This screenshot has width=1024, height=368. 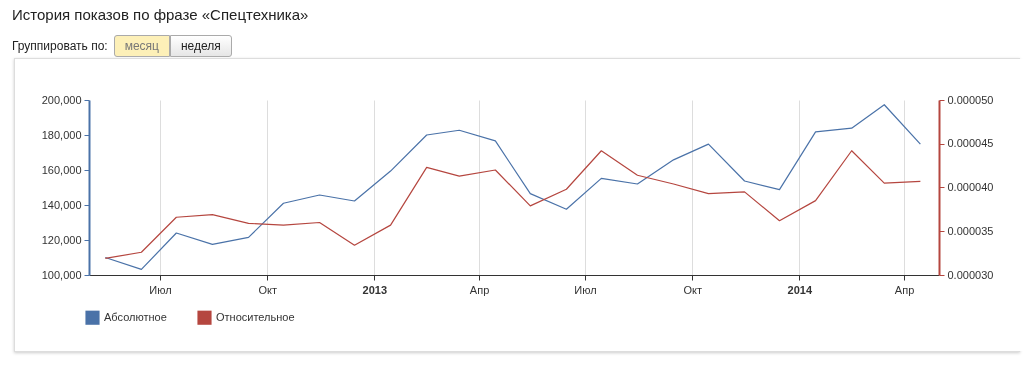 I want to click on text: Группировать по:, so click(x=60, y=46).